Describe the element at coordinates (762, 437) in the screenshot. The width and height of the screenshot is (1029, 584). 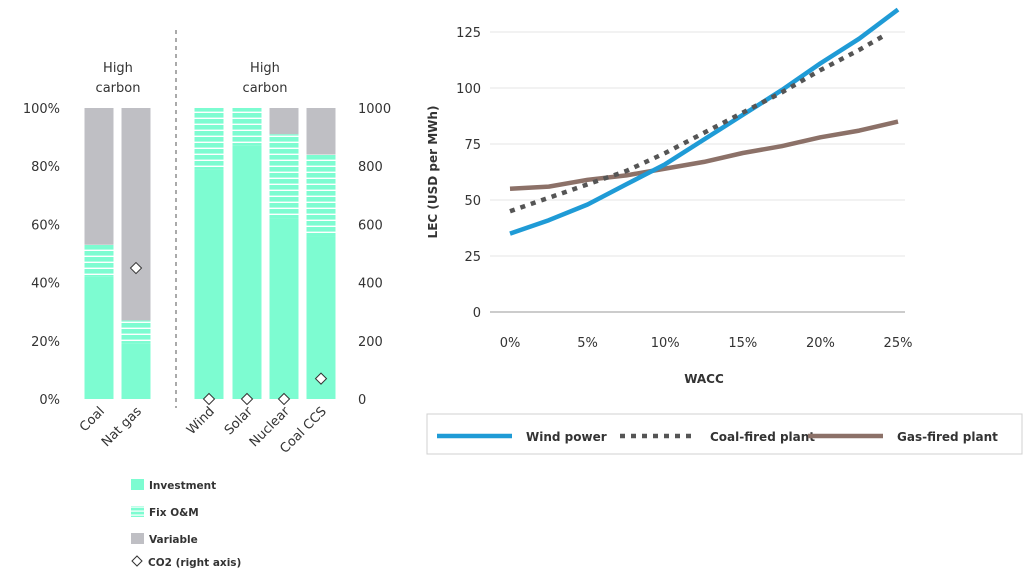
I see `legend-label: Coal-fired plant` at that location.